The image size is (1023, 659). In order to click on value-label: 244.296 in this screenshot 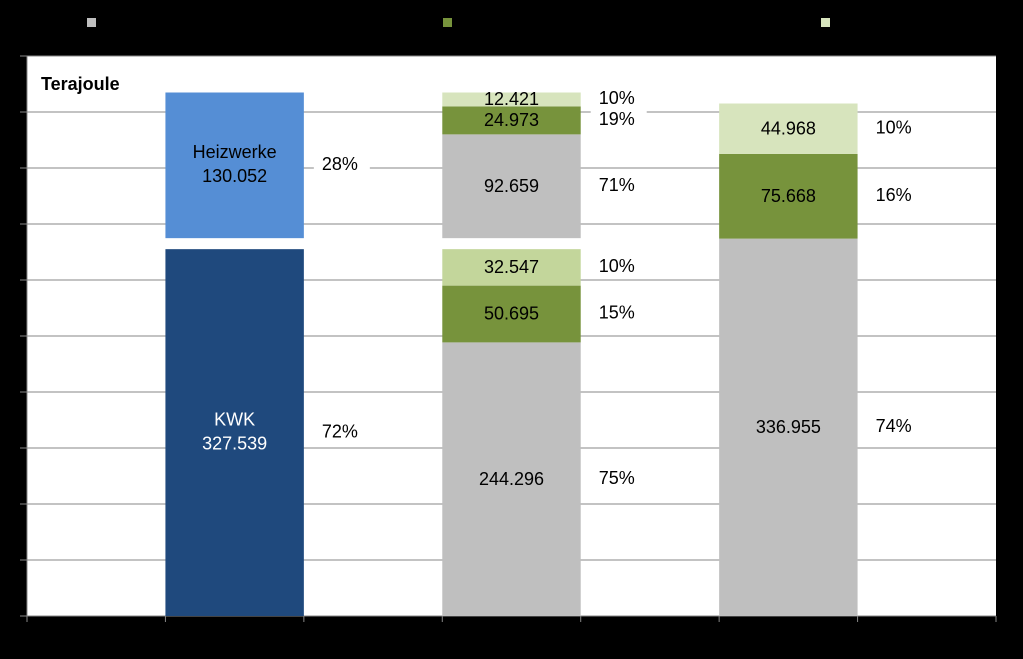, I will do `click(511, 479)`.